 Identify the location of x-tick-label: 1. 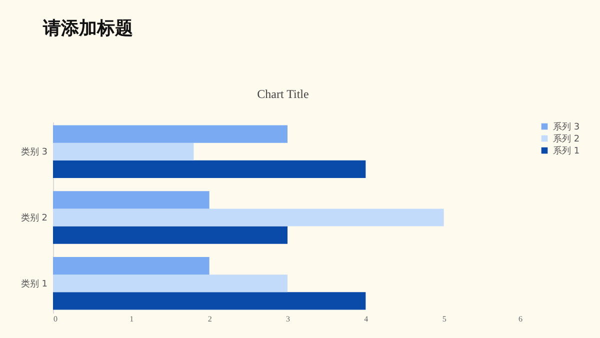
(132, 319).